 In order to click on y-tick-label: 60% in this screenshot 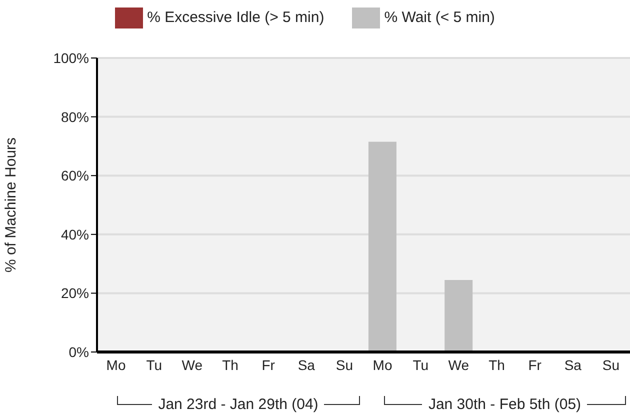, I will do `click(74, 176)`.